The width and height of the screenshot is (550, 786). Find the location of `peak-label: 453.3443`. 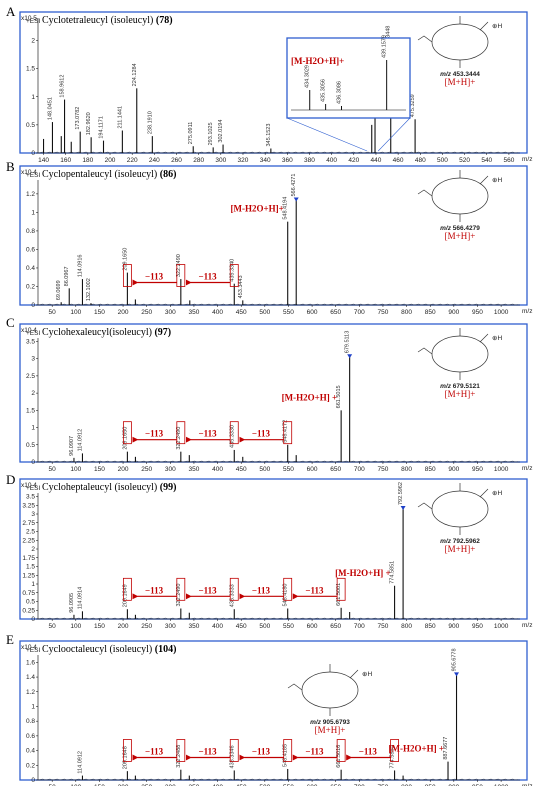

peak-label: 453.3443 is located at coordinates (241, 286).